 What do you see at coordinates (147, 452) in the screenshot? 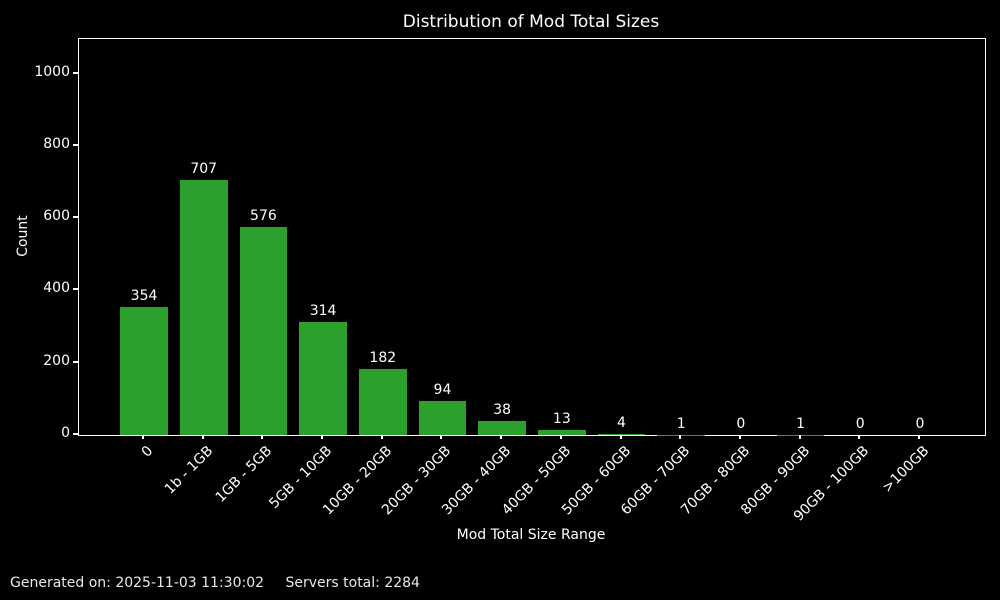
I see `x-tick-label: 0` at bounding box center [147, 452].